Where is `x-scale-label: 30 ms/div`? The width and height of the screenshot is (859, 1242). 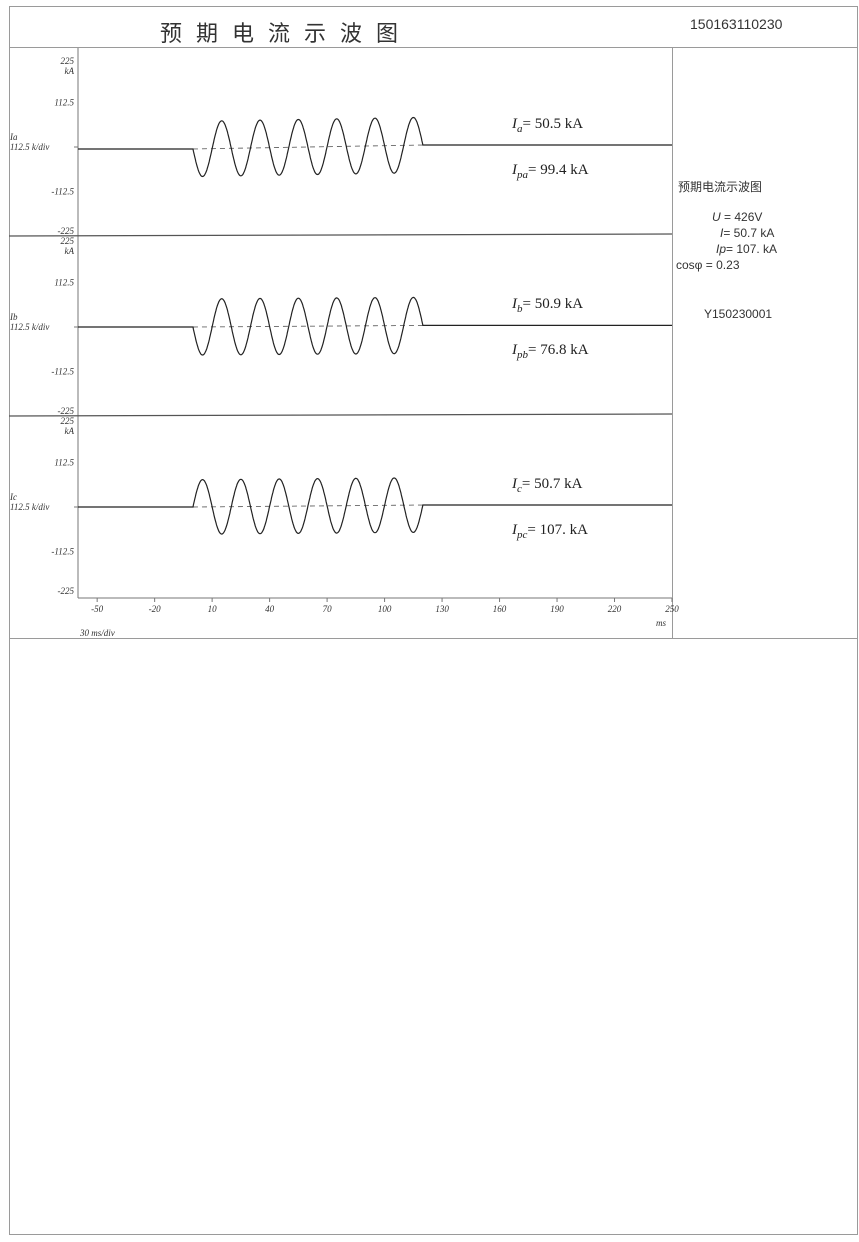
x-scale-label: 30 ms/div is located at coordinates (97, 633).